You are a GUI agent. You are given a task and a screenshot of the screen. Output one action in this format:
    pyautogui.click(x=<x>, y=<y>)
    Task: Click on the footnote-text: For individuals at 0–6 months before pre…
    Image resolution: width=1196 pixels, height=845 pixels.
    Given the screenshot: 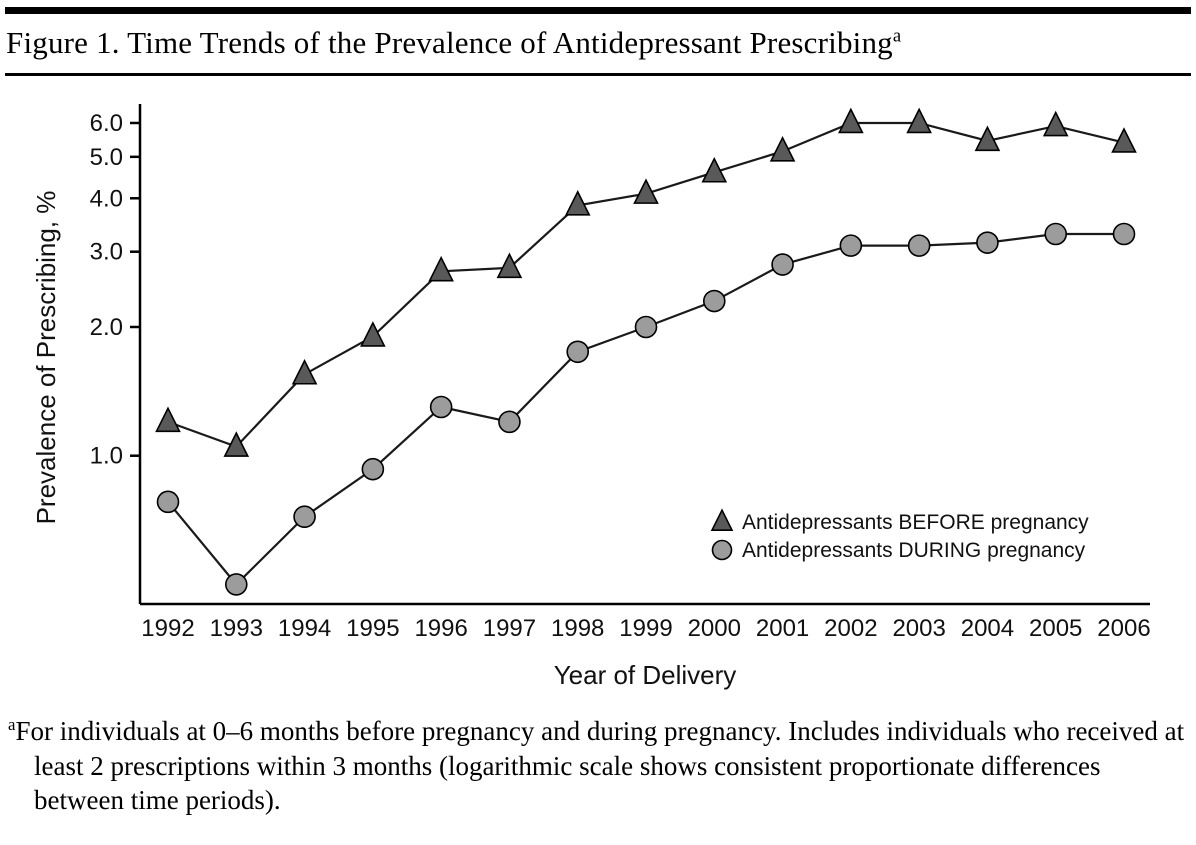 What is the action you would take?
    pyautogui.click(x=600, y=766)
    